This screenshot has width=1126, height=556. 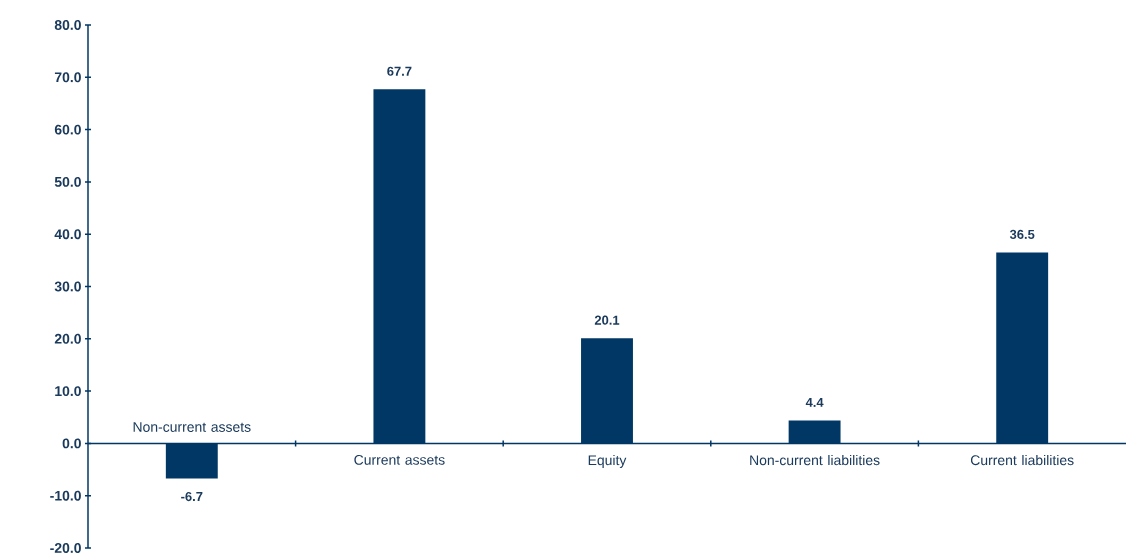 What do you see at coordinates (67, 181) in the screenshot?
I see `y-tick-label: 50.0` at bounding box center [67, 181].